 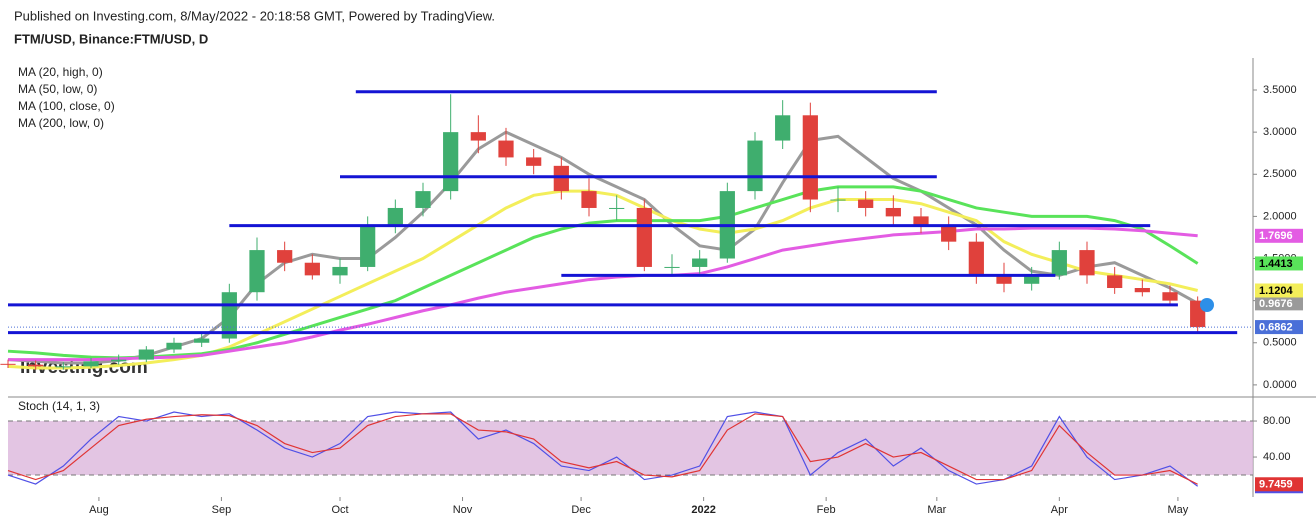 I want to click on x-tick-label: Apr, so click(x=1059, y=510).